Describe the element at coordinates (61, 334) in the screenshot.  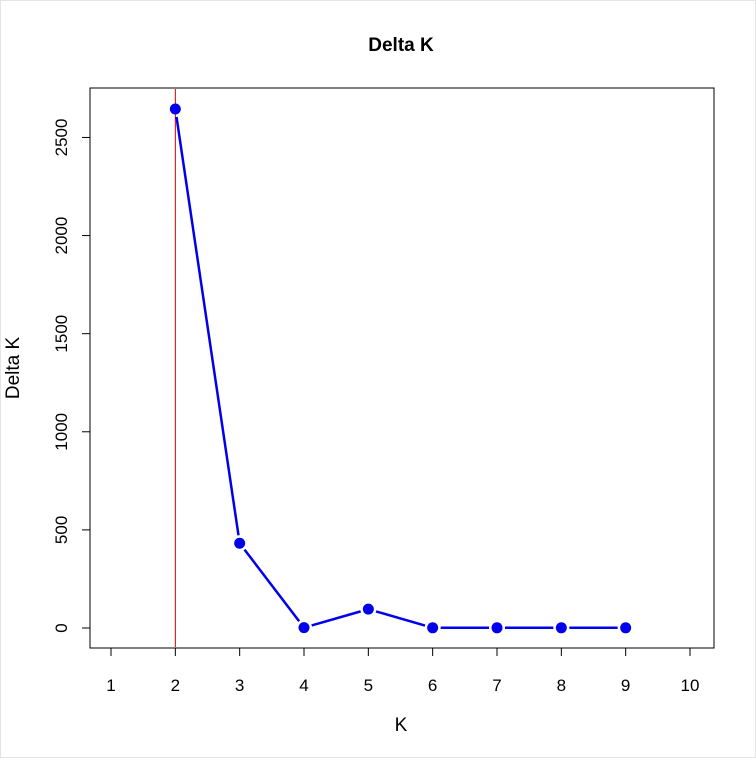
I see `y-tick-label: 1500` at that location.